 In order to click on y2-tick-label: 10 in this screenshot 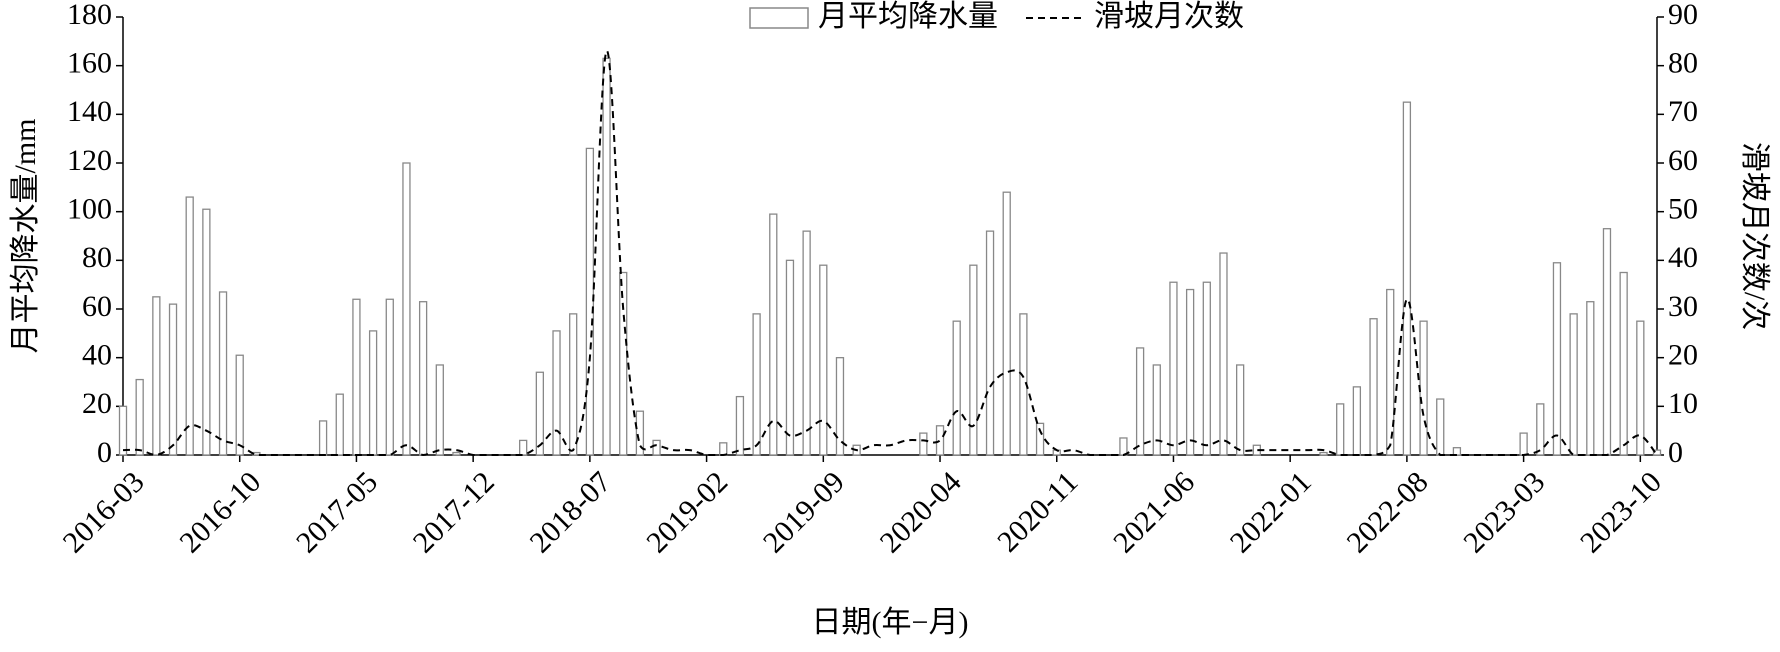, I will do `click(1683, 403)`.